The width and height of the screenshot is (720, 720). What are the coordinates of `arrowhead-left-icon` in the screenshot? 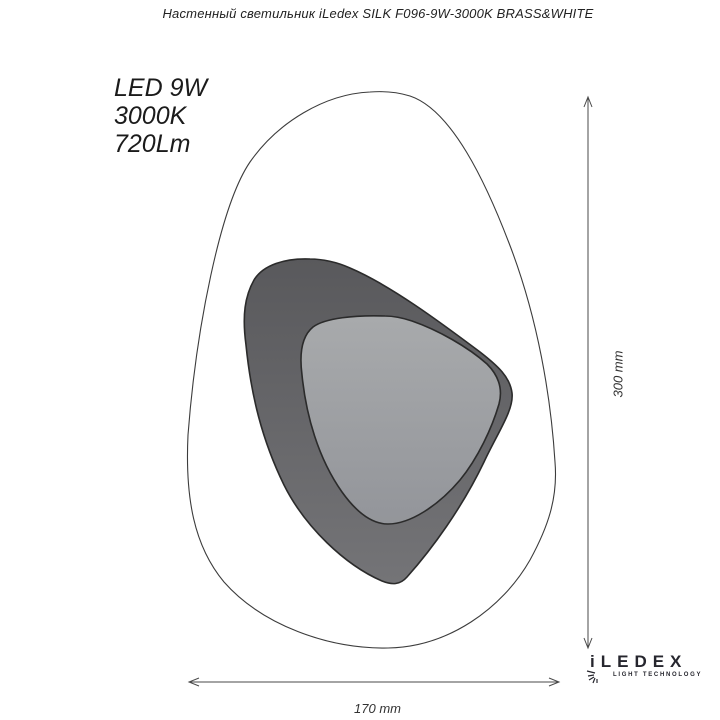 It's located at (193, 682).